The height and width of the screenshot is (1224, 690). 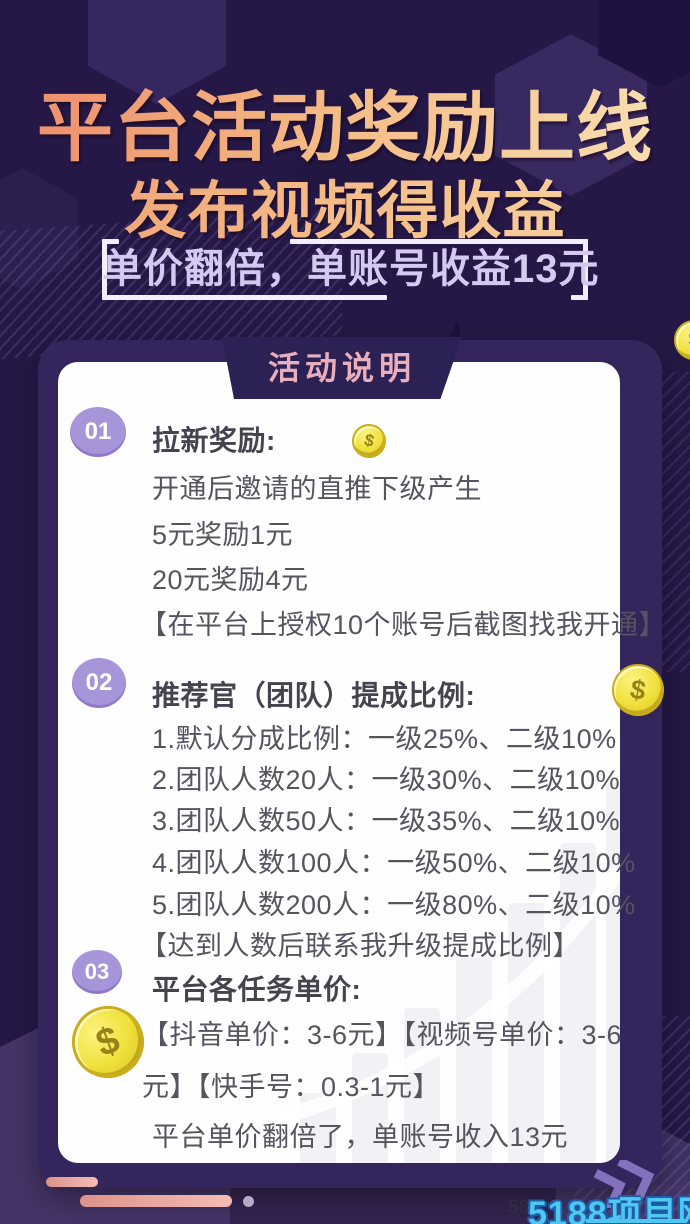 What do you see at coordinates (230, 580) in the screenshot?
I see `section-line: 20元奖励4元` at bounding box center [230, 580].